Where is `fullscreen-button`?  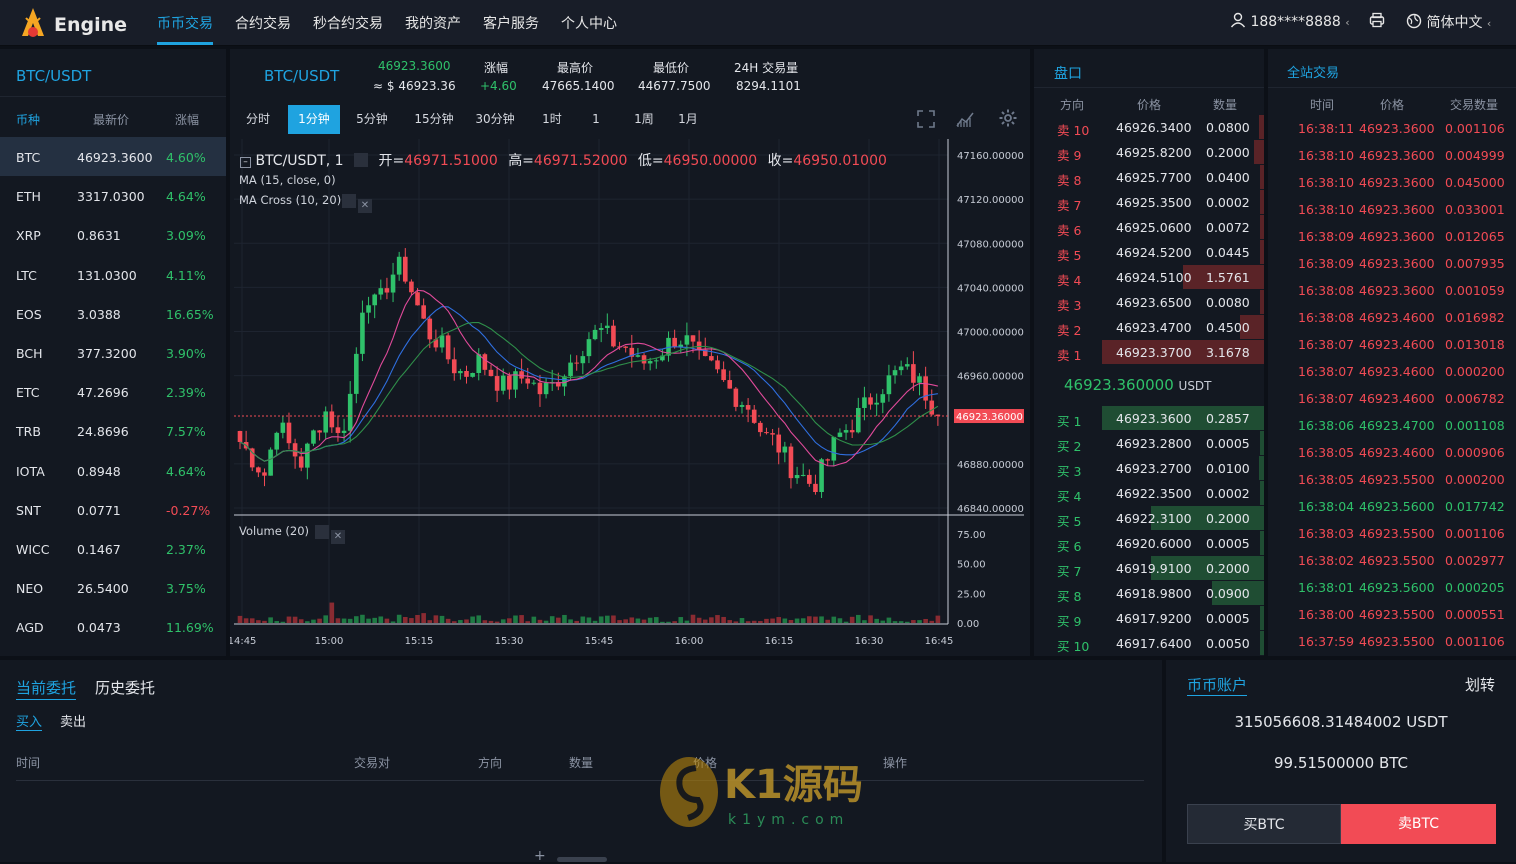
fullscreen-button is located at coordinates (926, 121).